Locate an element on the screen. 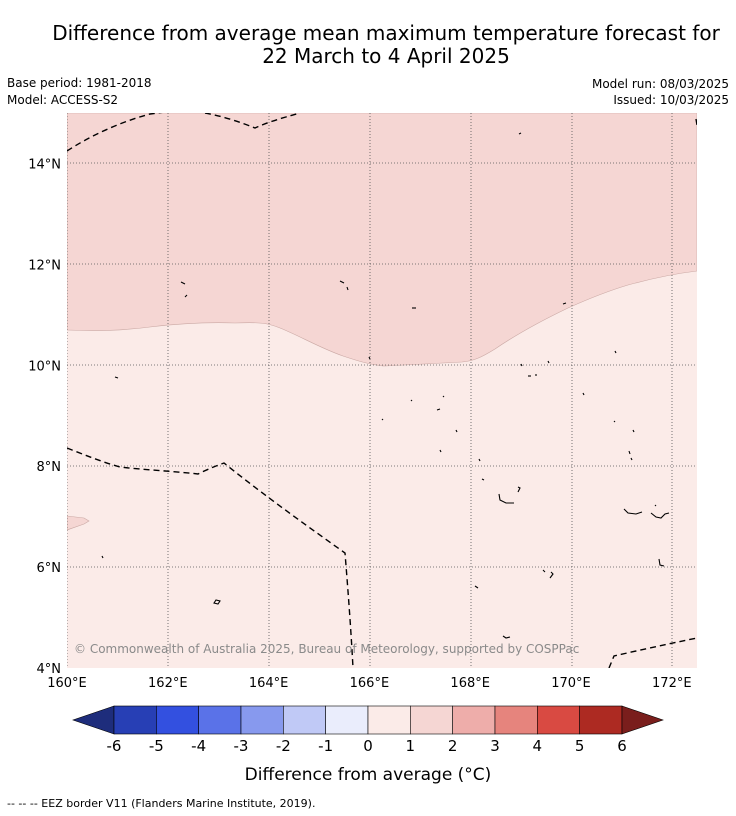 The width and height of the screenshot is (736, 816). colorbar-tick-labels: -6 -5 -4 -3 -2 -1 0 1 2 3 4 5 6 is located at coordinates (367, 746).